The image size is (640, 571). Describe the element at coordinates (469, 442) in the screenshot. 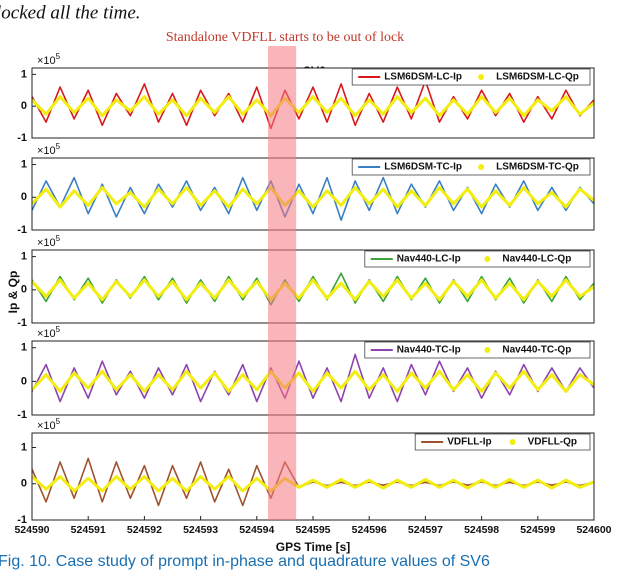

I see `legend-label: VDFLL-Ip` at that location.